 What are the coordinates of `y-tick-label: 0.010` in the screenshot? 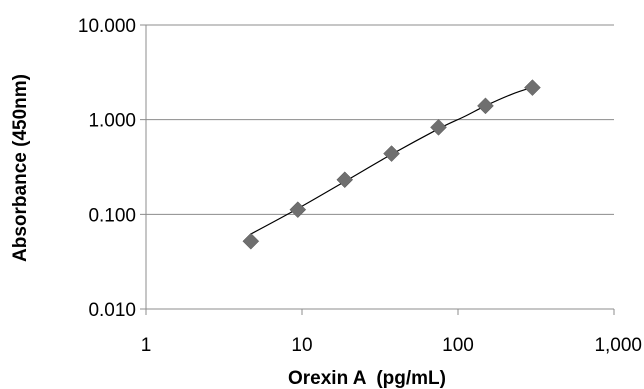 It's located at (112, 310).